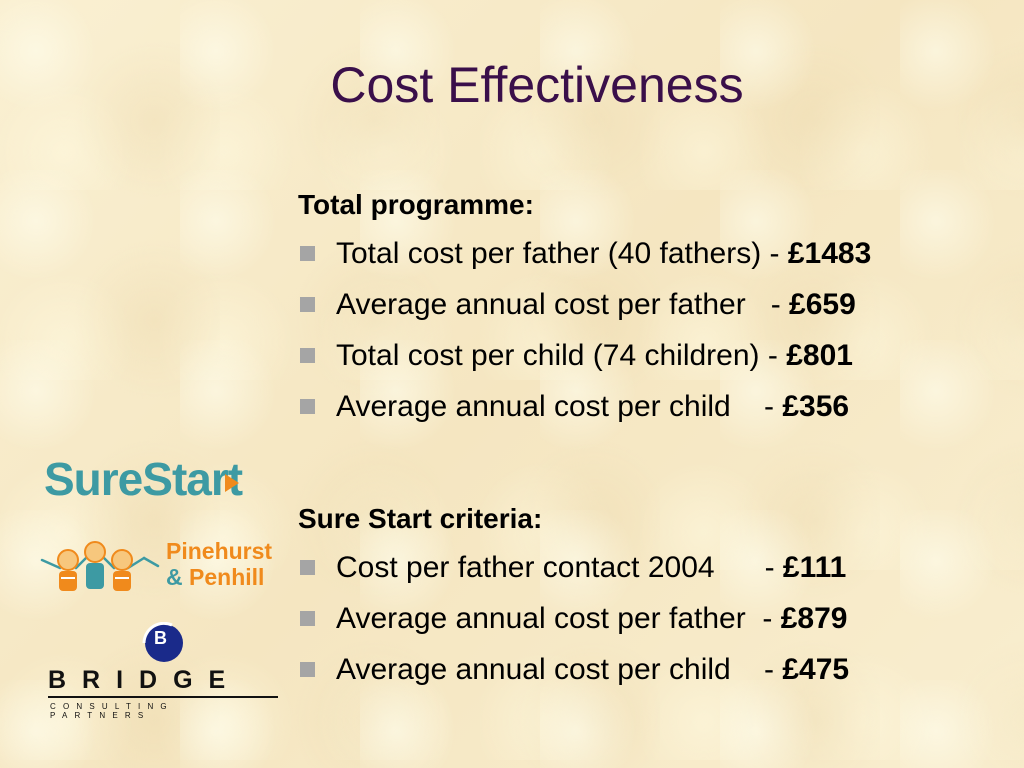 The height and width of the screenshot is (768, 1024). Describe the element at coordinates (822, 304) in the screenshot. I see `item-value: £659` at that location.